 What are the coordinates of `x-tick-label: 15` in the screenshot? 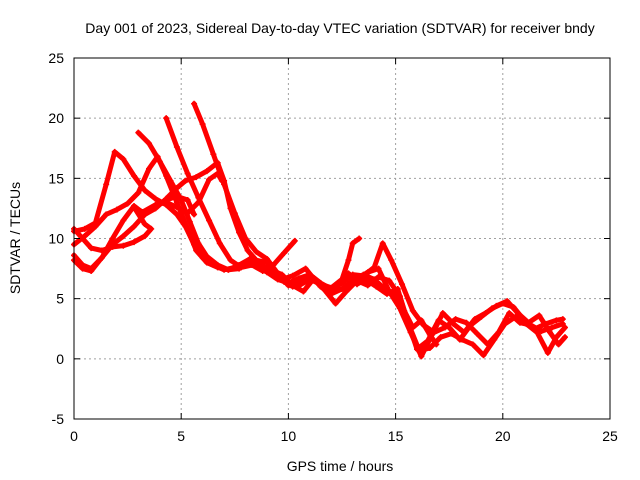 It's located at (396, 436).